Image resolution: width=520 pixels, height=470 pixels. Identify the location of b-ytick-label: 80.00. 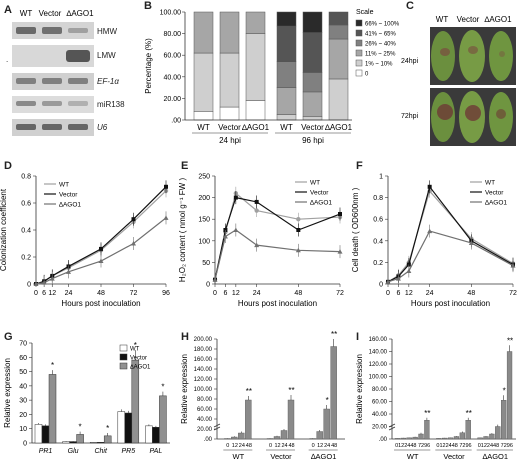
(172, 34).